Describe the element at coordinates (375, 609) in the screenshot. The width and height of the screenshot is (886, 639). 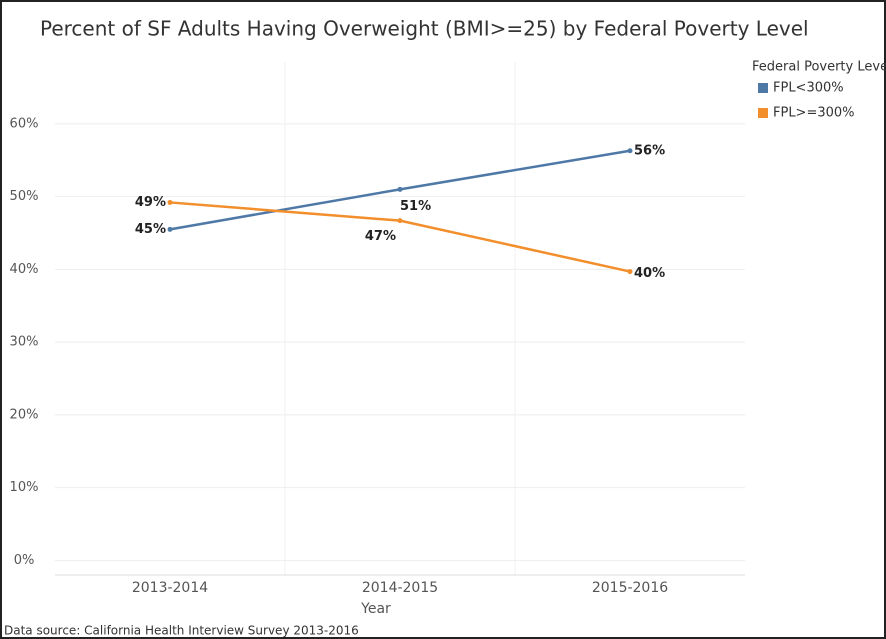
I see `x-axis-label: Year` at that location.